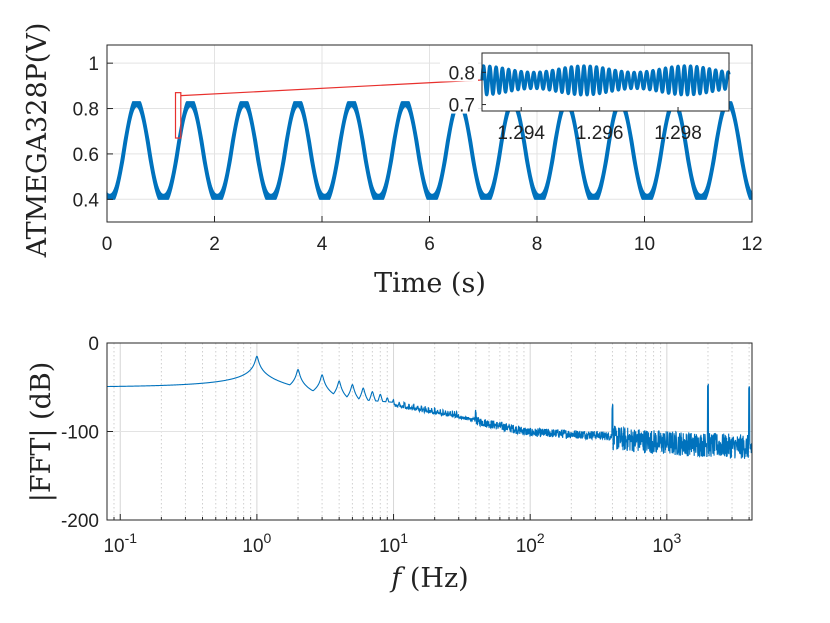 Image resolution: width=830 pixels, height=623 pixels. What do you see at coordinates (751, 244) in the screenshot?
I see `time-tick-label: 12` at bounding box center [751, 244].